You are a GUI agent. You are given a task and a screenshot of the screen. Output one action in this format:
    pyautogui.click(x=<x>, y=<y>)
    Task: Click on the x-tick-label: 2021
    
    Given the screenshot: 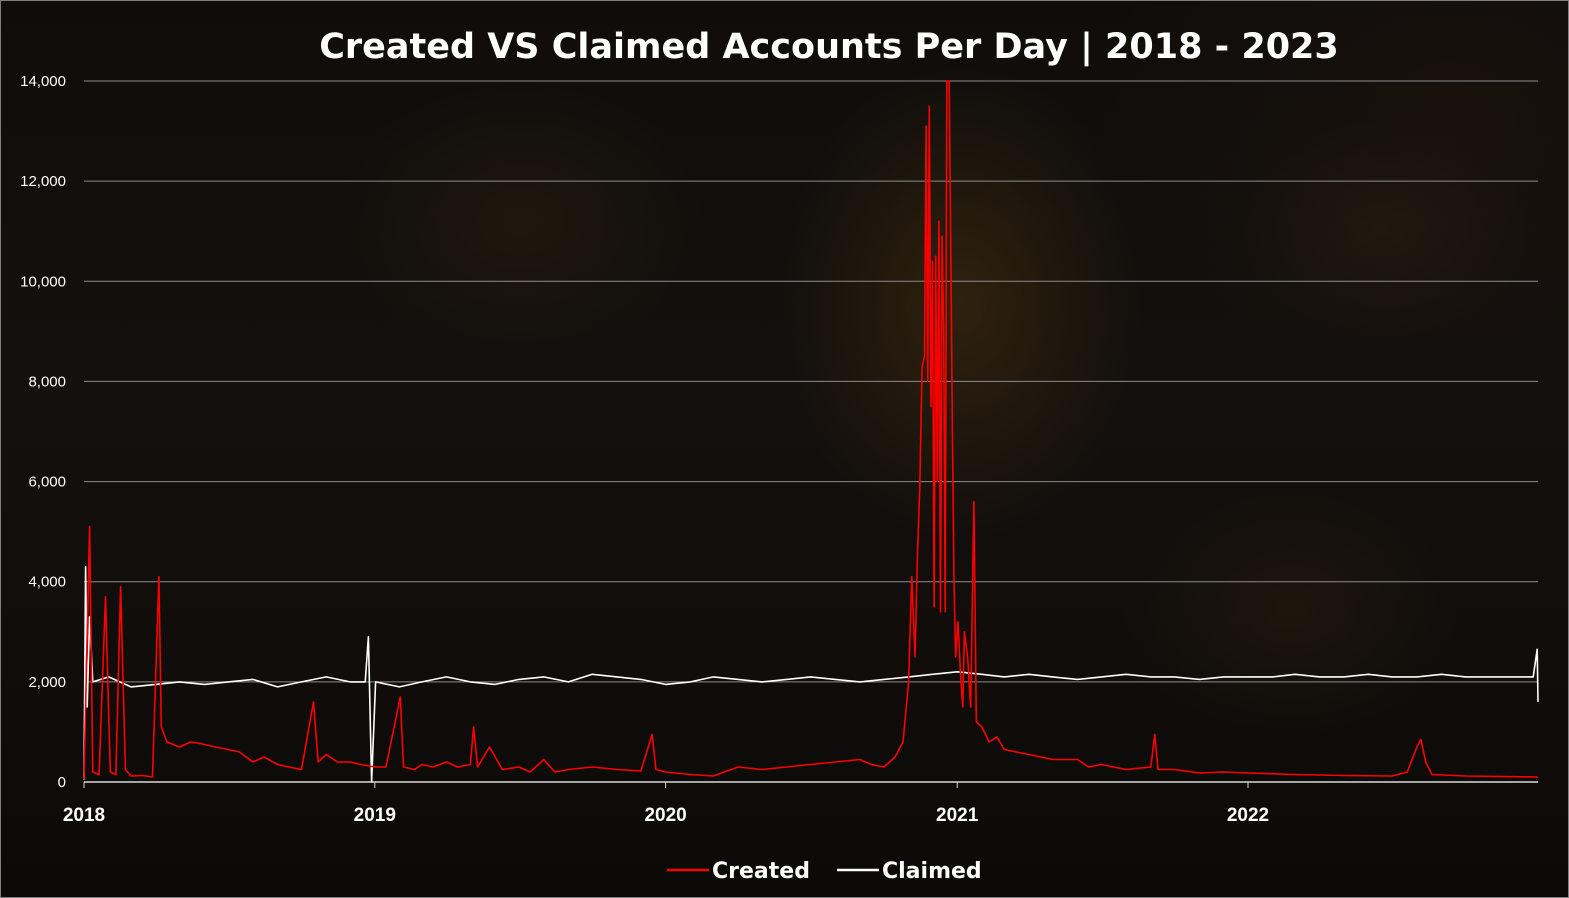 What is the action you would take?
    pyautogui.click(x=957, y=815)
    